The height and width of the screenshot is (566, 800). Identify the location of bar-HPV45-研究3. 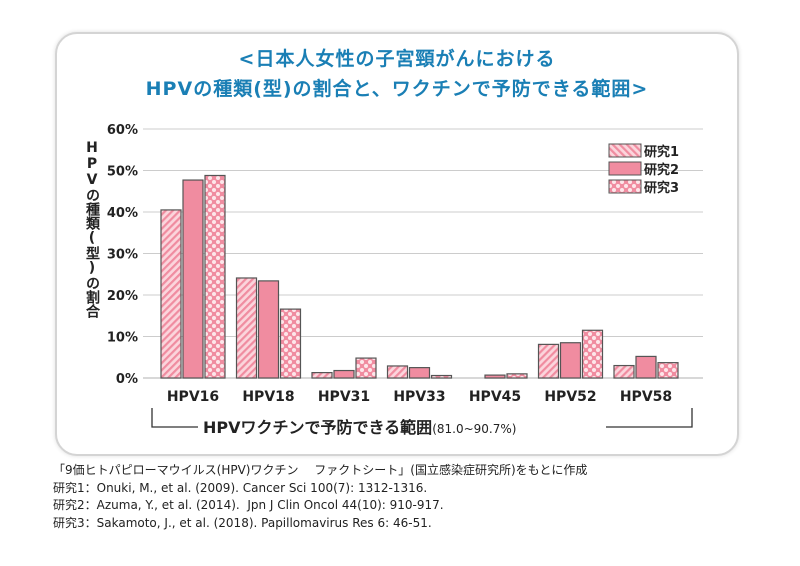
(517, 376).